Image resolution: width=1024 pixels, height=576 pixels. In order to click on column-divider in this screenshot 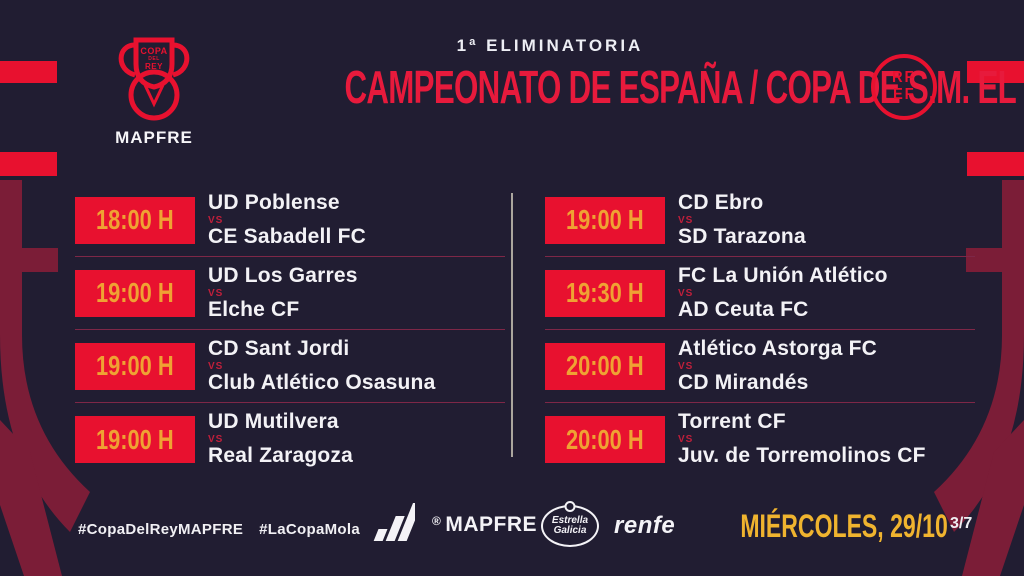, I will do `click(512, 325)`.